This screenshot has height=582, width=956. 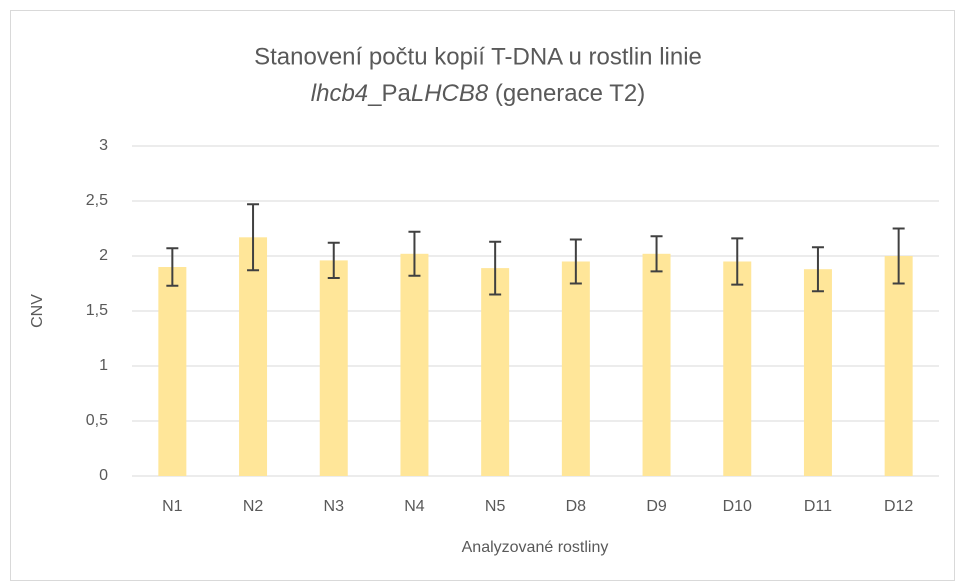 What do you see at coordinates (97, 420) in the screenshot?
I see `y-tick-label: 0,5` at bounding box center [97, 420].